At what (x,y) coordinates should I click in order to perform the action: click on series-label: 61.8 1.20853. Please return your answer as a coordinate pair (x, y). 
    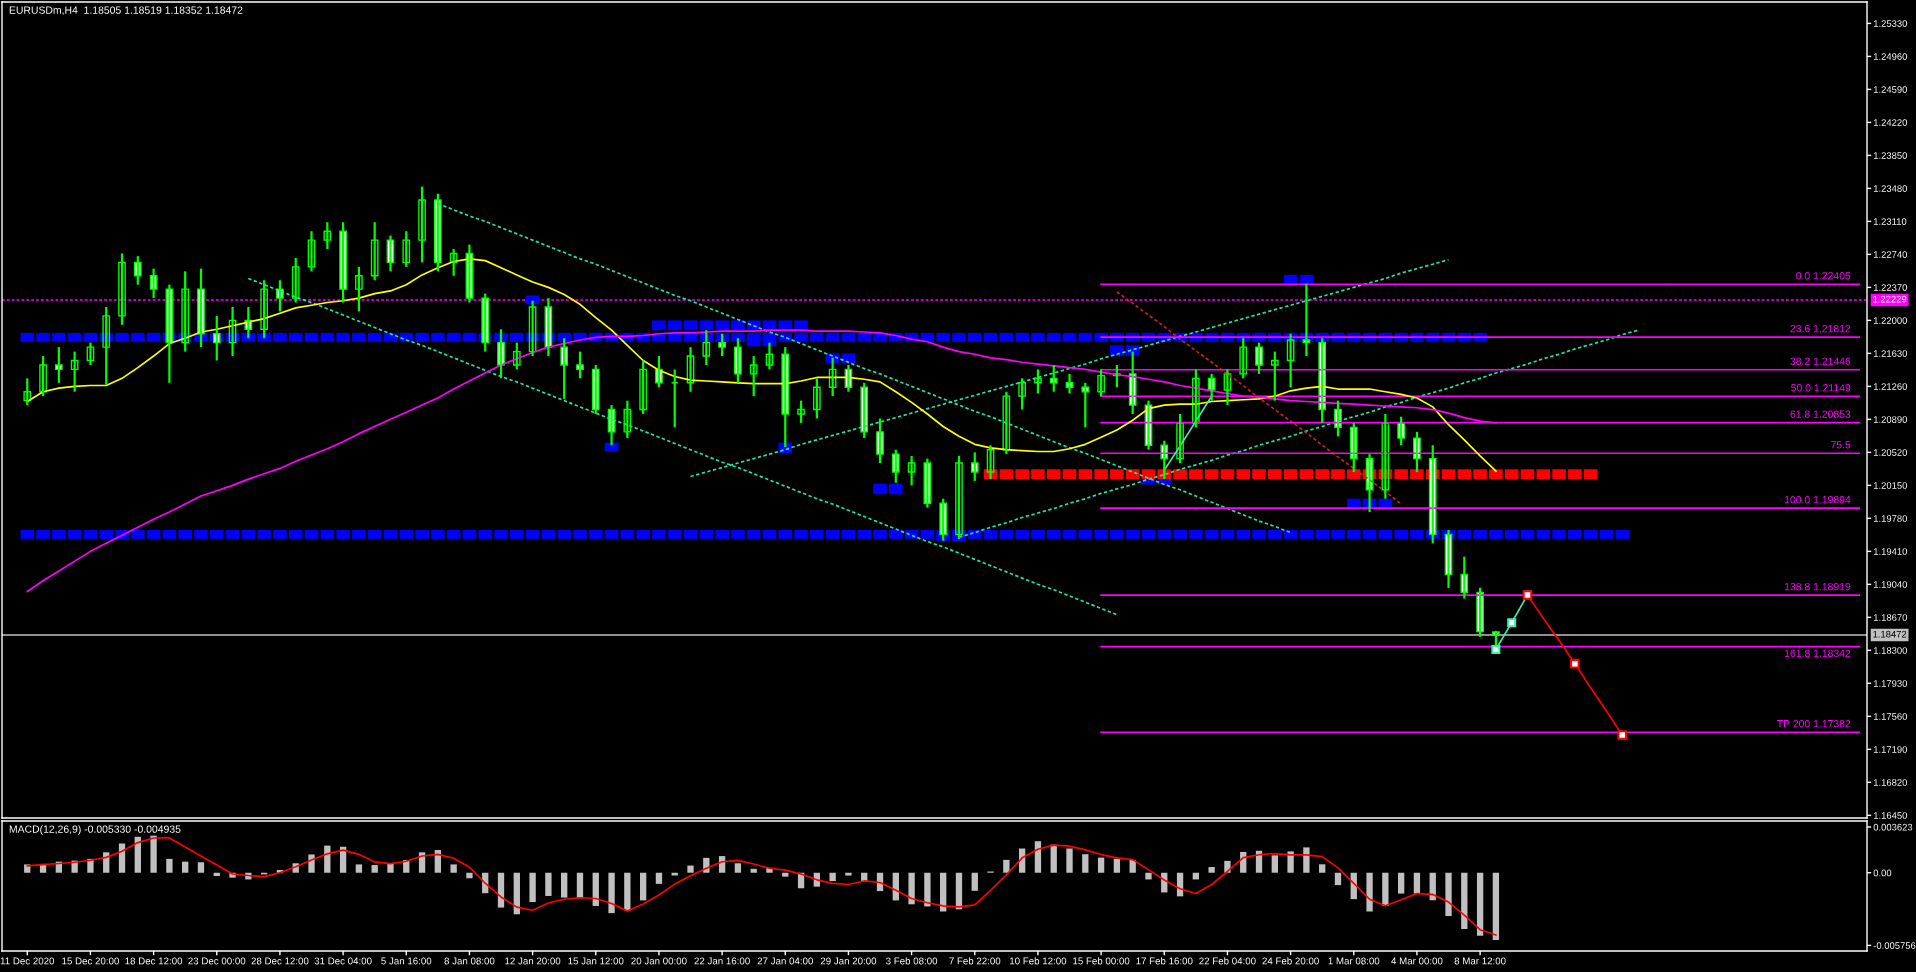
    Looking at the image, I should click on (1820, 414).